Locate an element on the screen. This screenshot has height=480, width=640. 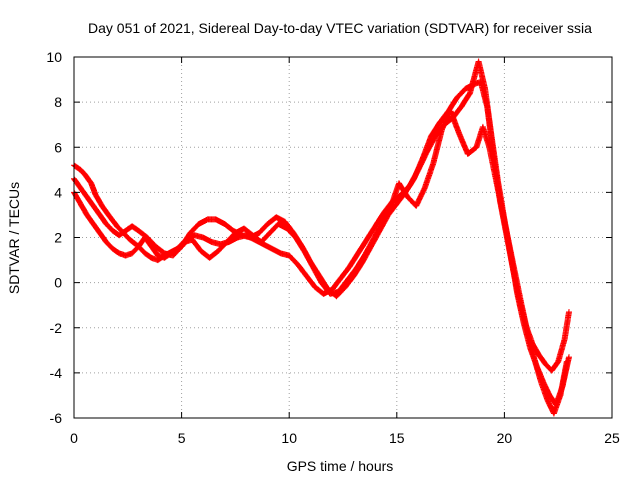
x-tick-label: 5 is located at coordinates (182, 438).